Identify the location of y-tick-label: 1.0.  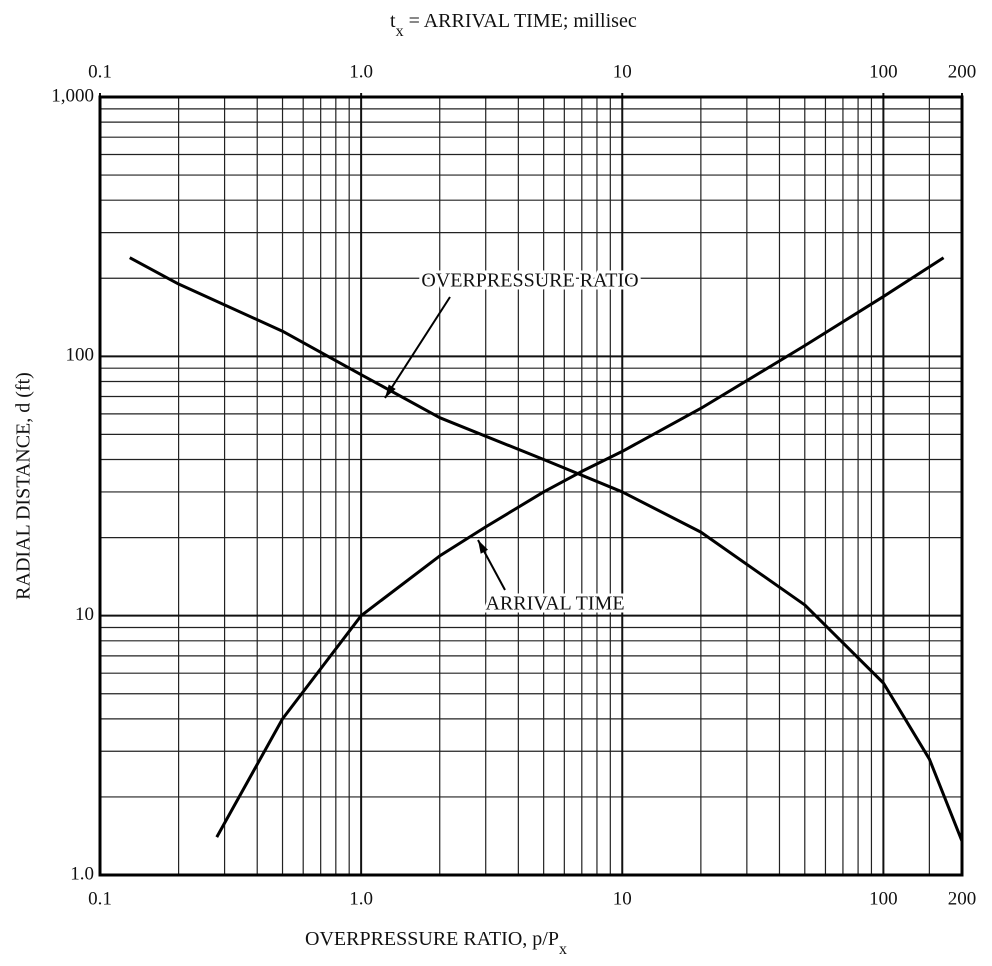
(82, 873).